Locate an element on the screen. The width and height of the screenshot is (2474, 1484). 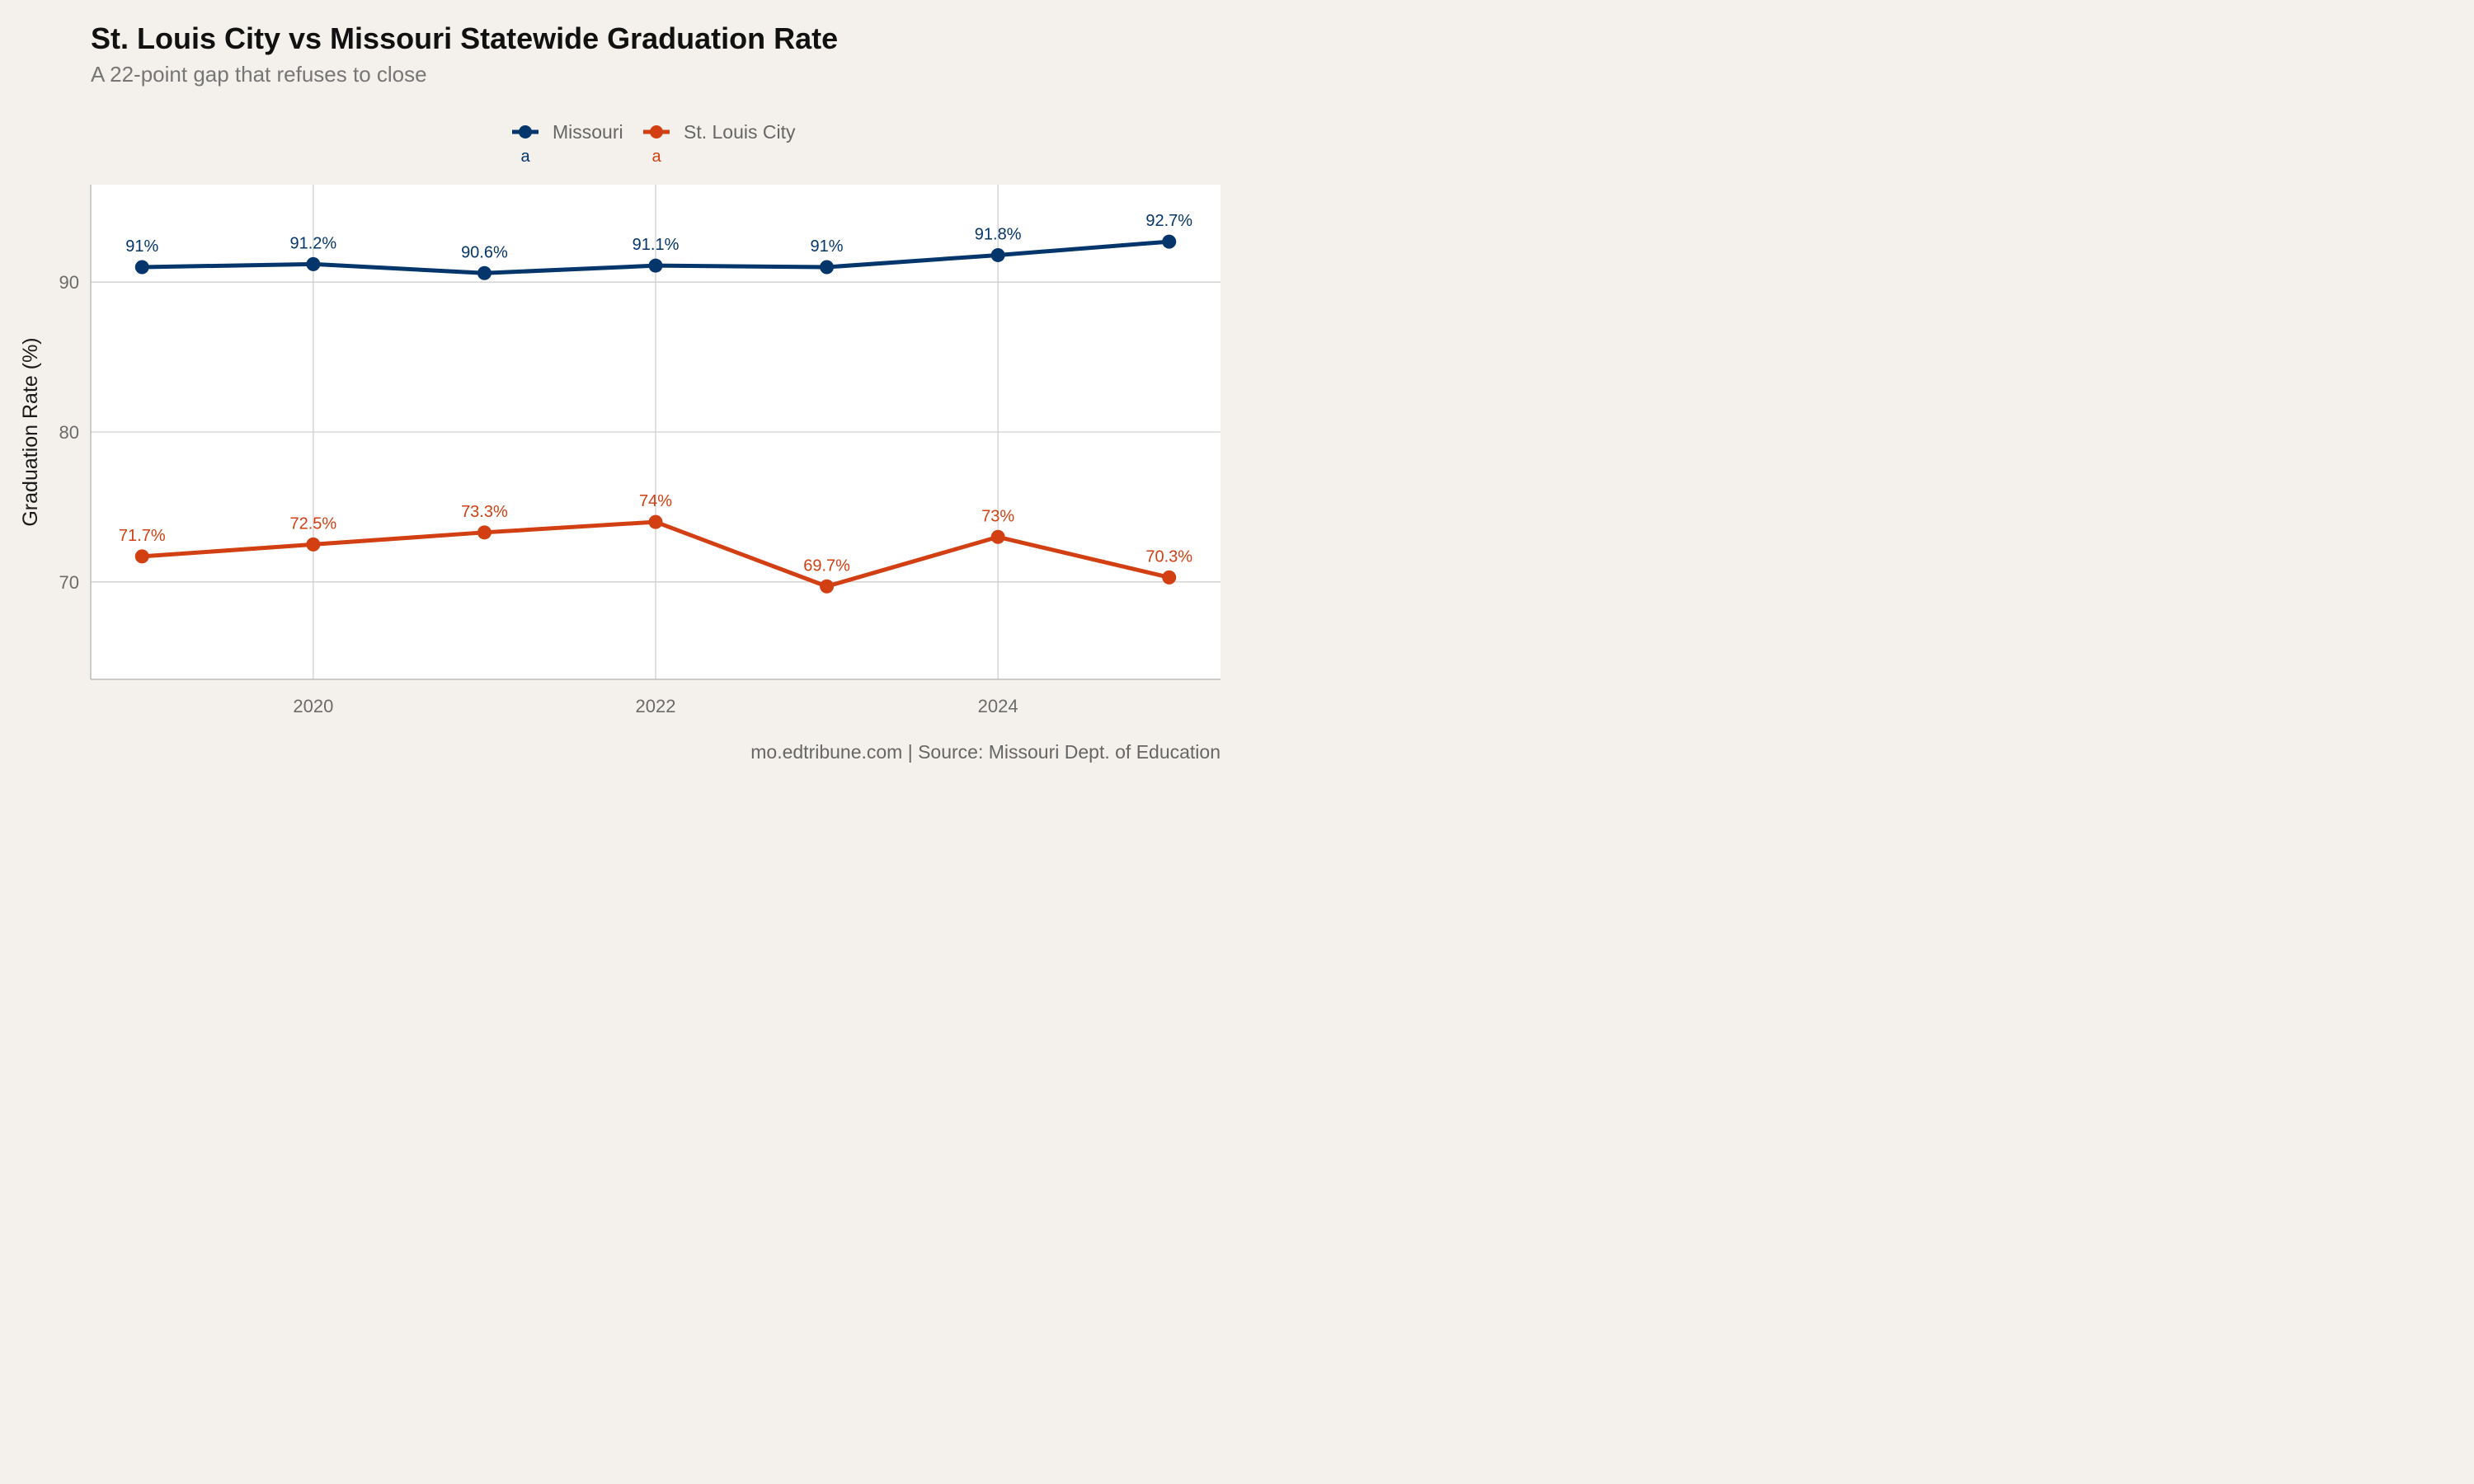
x-tick-labels: 2020 2022 2024 is located at coordinates (655, 706).